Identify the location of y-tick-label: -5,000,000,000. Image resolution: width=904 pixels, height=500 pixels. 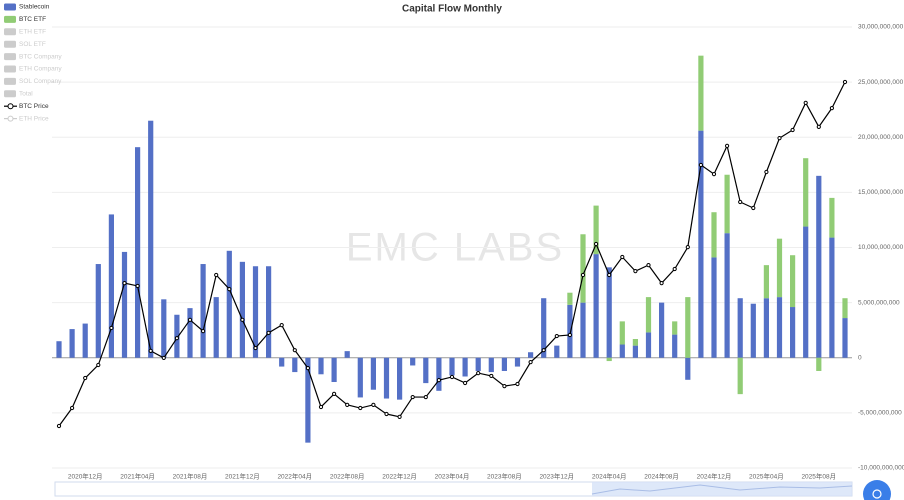
(880, 413).